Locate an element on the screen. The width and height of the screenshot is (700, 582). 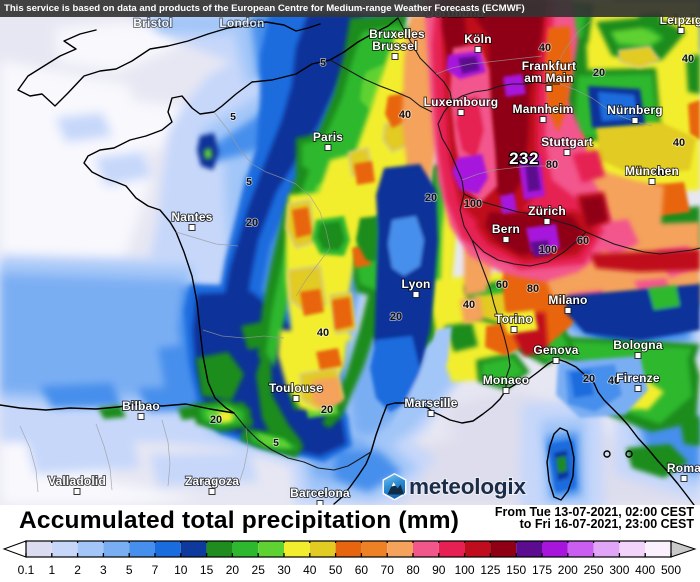
svg-text: Valladolid is located at coordinates (77, 481).